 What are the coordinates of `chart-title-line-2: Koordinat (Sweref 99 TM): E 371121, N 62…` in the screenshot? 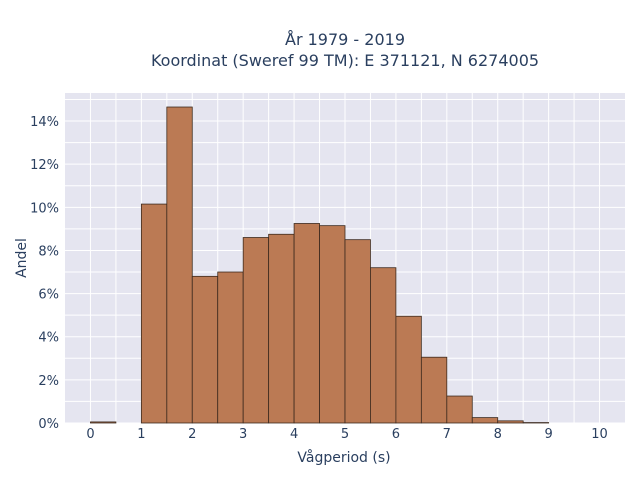 It's located at (345, 60).